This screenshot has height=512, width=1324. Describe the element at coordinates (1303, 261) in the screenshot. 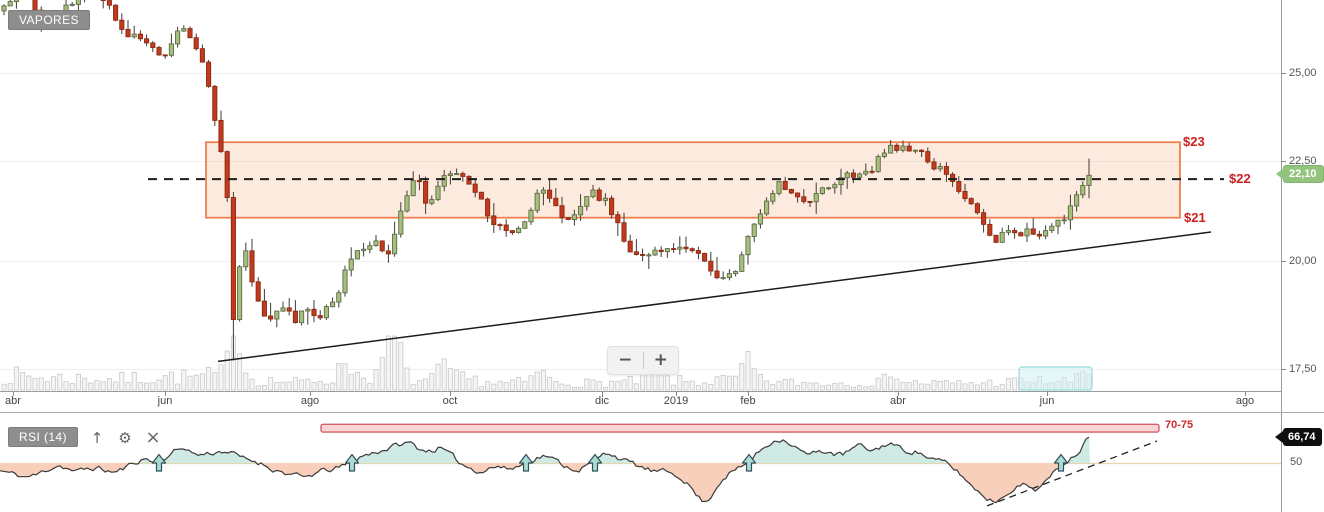

I see `y-axis-label: 20,00` at that location.